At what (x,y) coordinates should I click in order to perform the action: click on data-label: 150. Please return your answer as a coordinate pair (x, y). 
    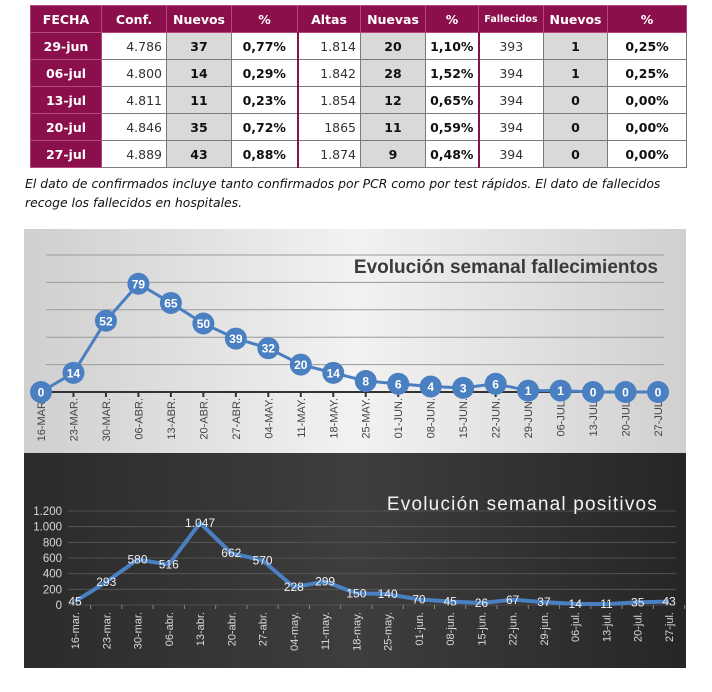
    Looking at the image, I should click on (356, 593).